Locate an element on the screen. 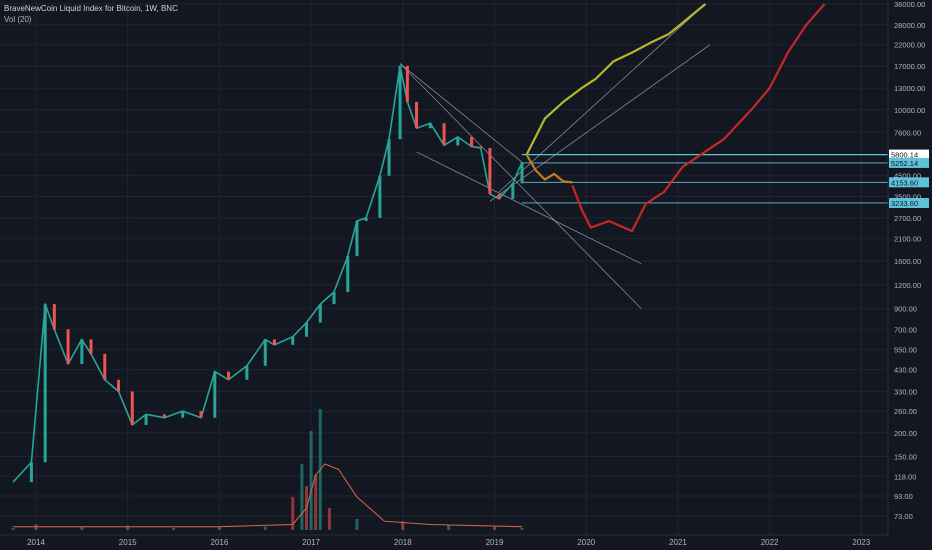  y-tick-label: 13000.00 is located at coordinates (909, 88).